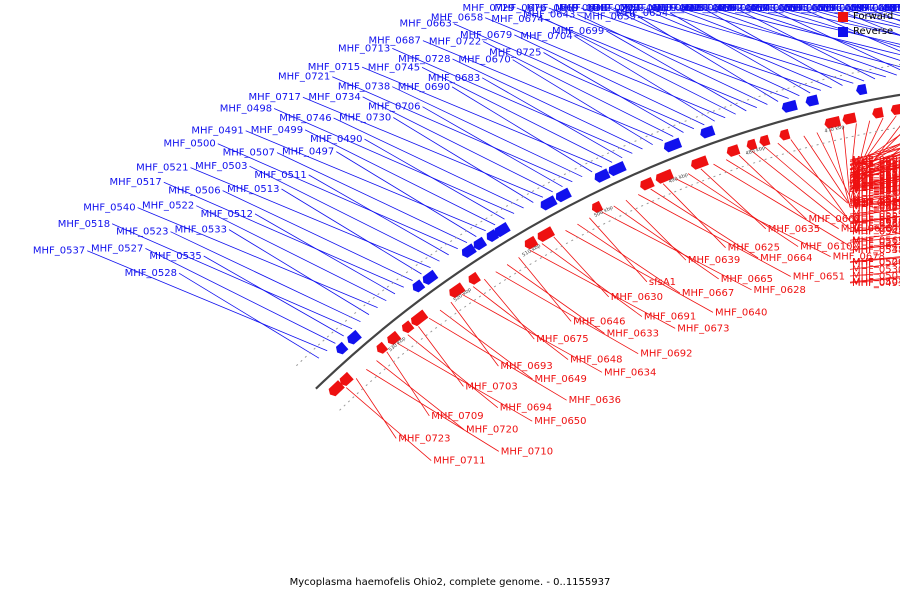 This screenshot has height=600, width=900. Describe the element at coordinates (217, 131) in the screenshot. I see `reverse-gene-label: MHF_0491` at that location.